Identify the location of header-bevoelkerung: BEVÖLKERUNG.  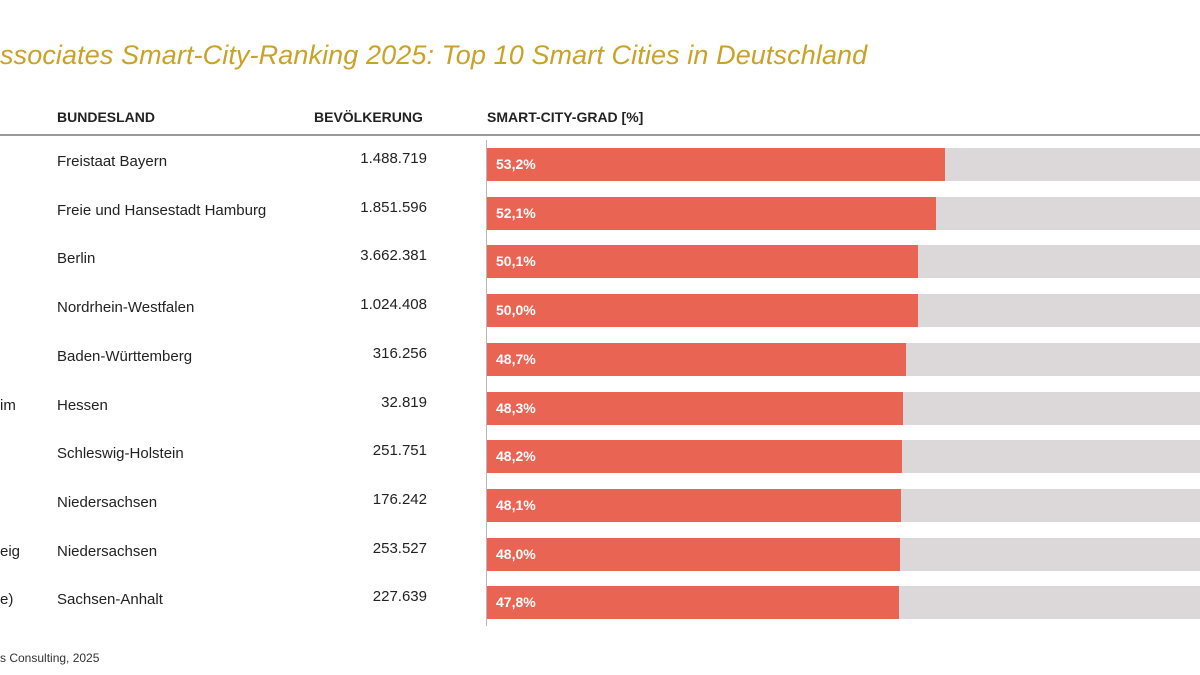
(368, 117).